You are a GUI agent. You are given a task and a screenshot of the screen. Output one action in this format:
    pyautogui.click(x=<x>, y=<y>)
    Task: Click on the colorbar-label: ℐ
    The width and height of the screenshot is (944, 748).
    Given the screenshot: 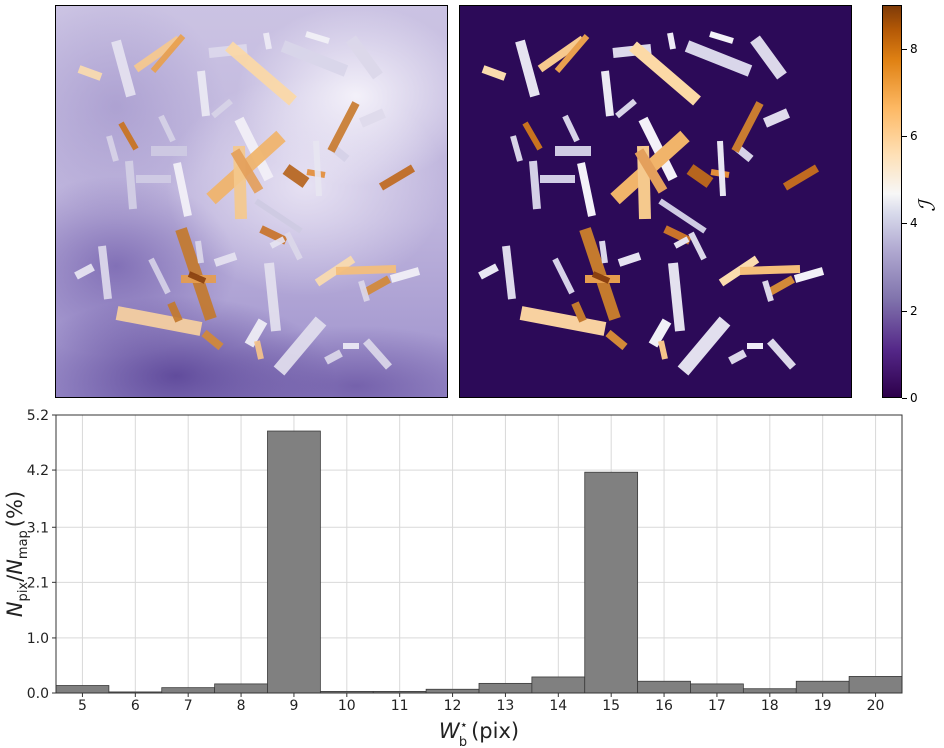 What is the action you would take?
    pyautogui.click(x=928, y=206)
    